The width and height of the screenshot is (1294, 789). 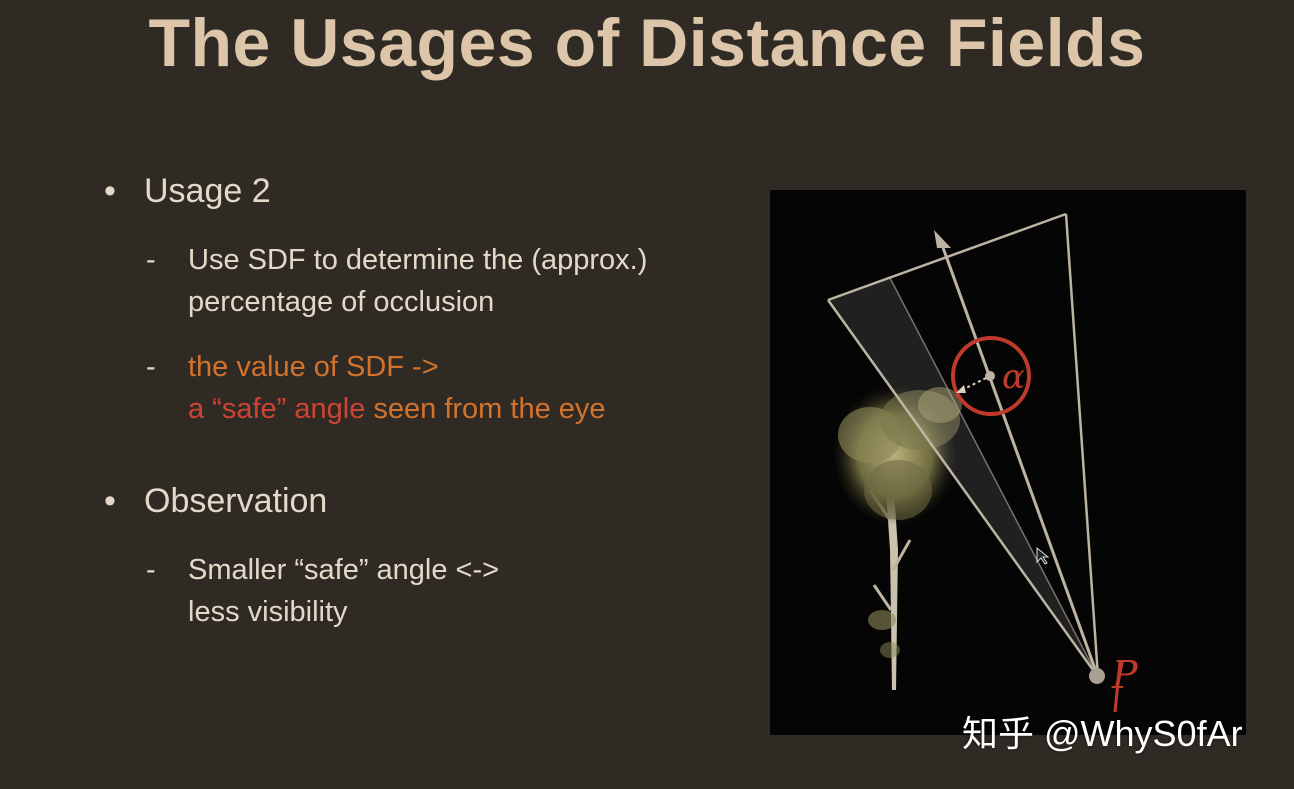 I want to click on safe-angle-highlight: a “safe” angle, so click(x=277, y=409).